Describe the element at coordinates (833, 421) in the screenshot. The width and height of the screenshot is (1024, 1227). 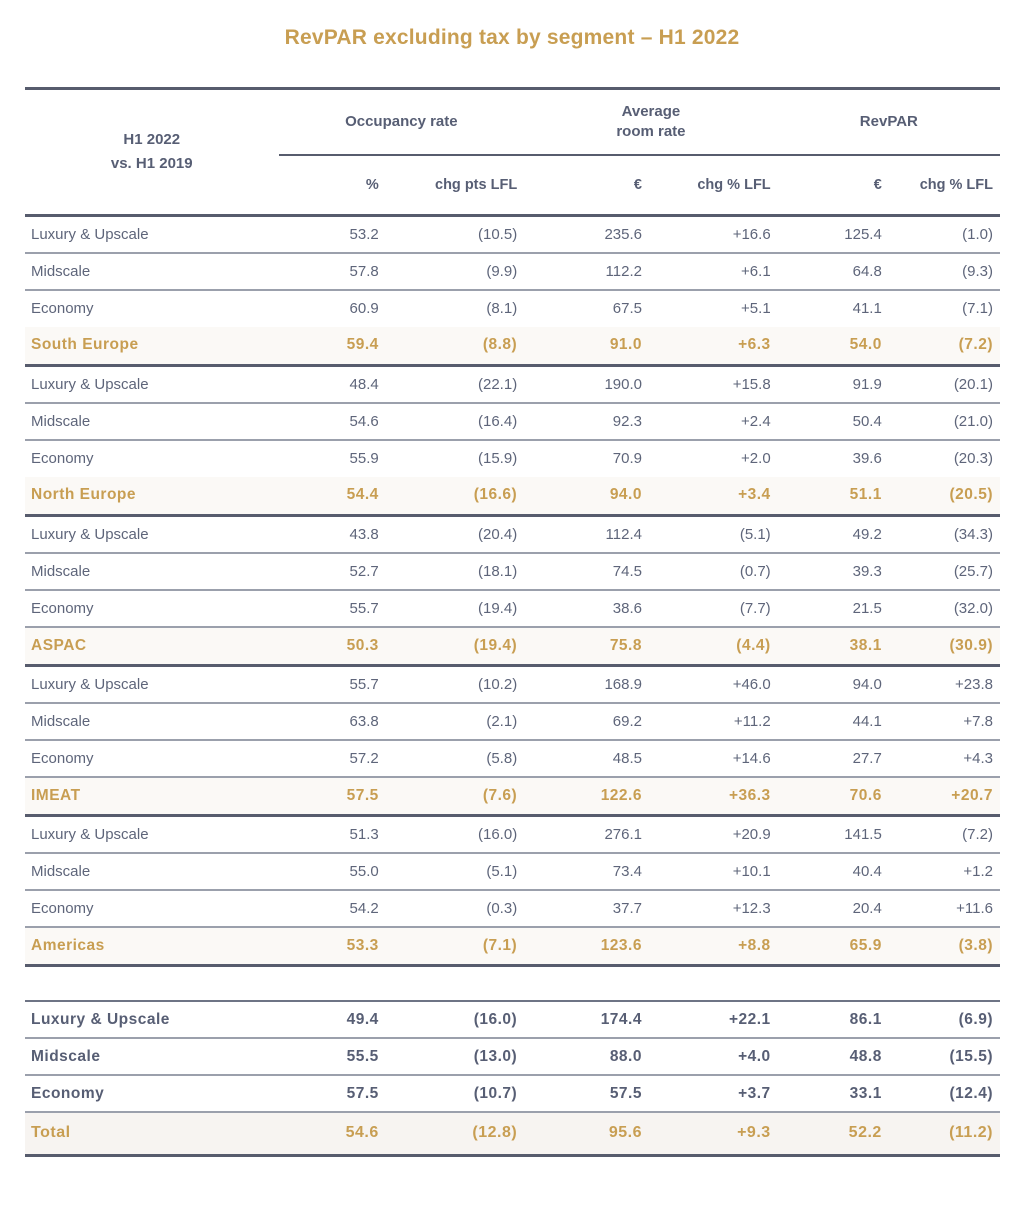
I see `cell-value: 50.4` at that location.